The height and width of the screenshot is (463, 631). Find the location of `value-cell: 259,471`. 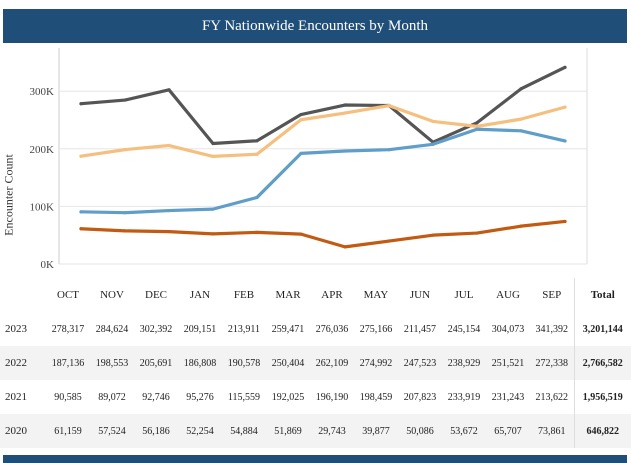

value-cell: 259,471 is located at coordinates (288, 329).